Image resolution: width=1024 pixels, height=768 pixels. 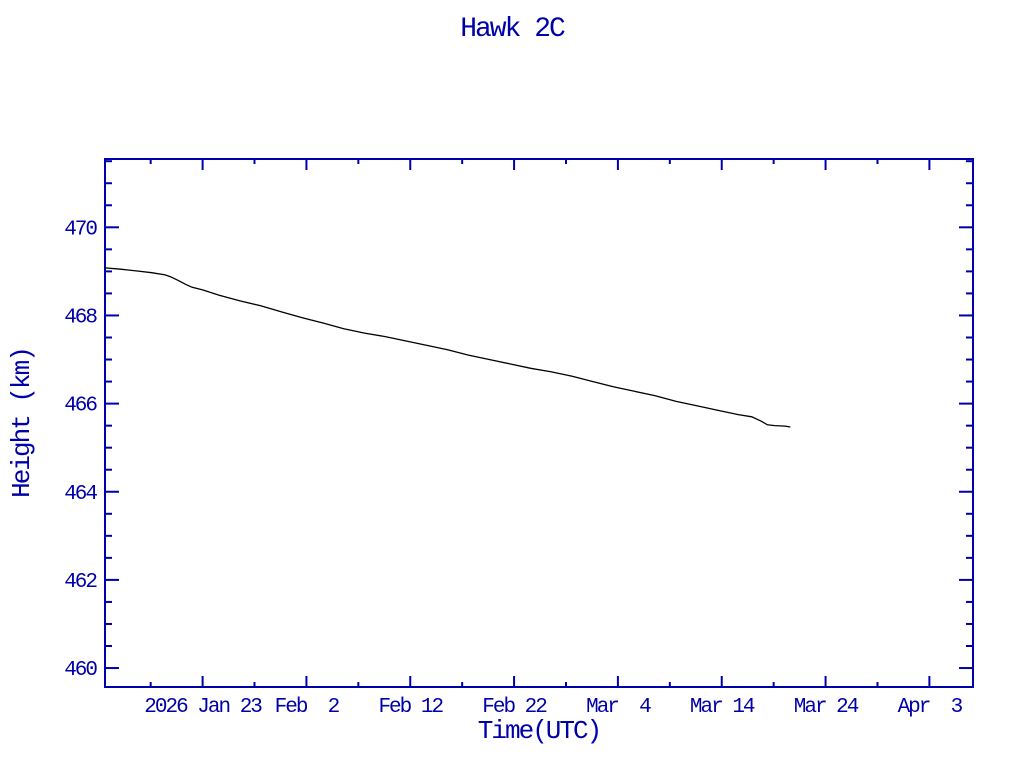 What do you see at coordinates (80, 670) in the screenshot?
I see `y-tick-label: 460` at bounding box center [80, 670].